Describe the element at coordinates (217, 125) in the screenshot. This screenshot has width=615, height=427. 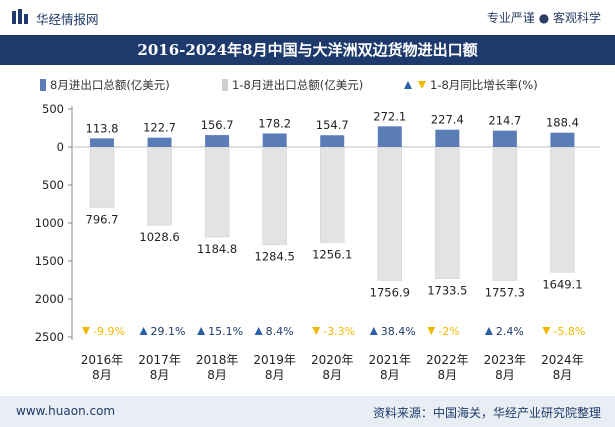
I see `monthly-value-label: 156.7` at that location.